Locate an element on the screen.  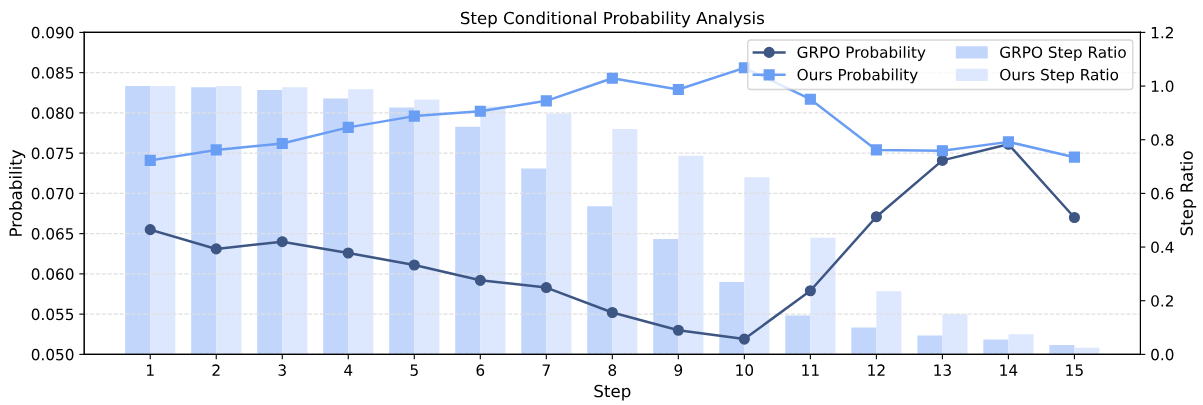
x-tick-label: 1 is located at coordinates (150, 370).